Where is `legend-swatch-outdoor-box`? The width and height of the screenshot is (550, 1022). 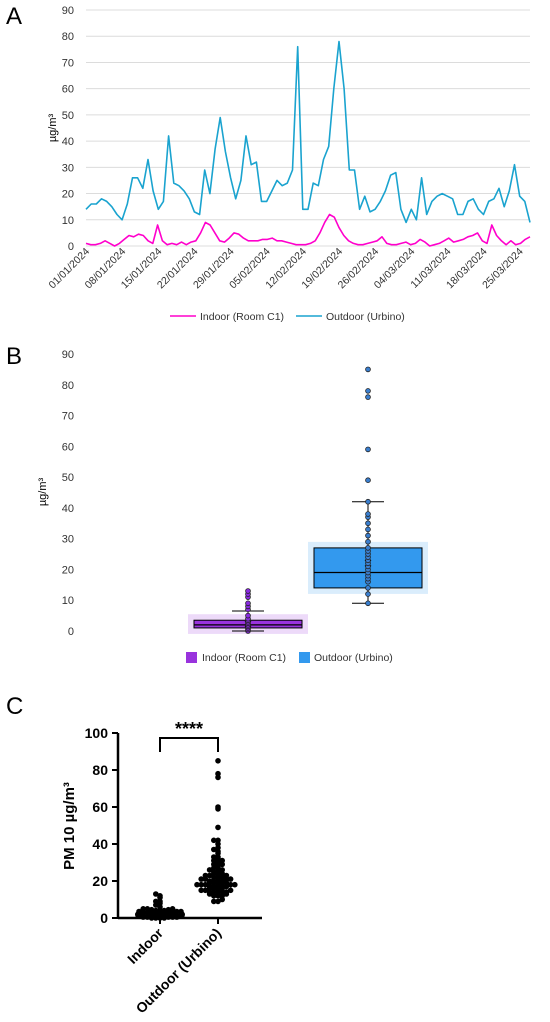
legend-swatch-outdoor-box is located at coordinates (304, 657).